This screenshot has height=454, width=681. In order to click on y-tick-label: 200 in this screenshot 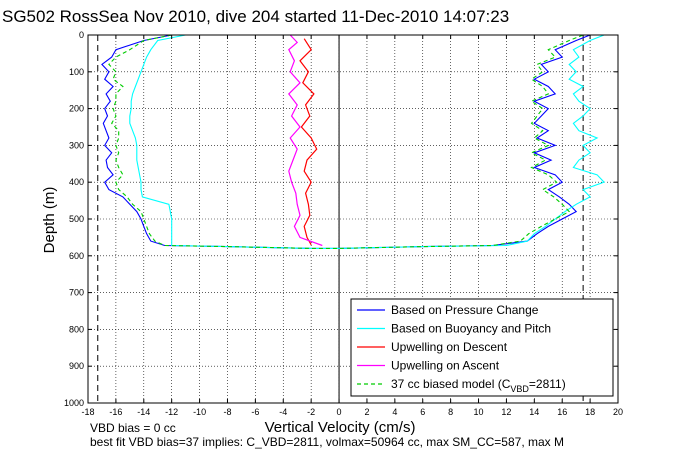, I will do `click(76, 109)`.